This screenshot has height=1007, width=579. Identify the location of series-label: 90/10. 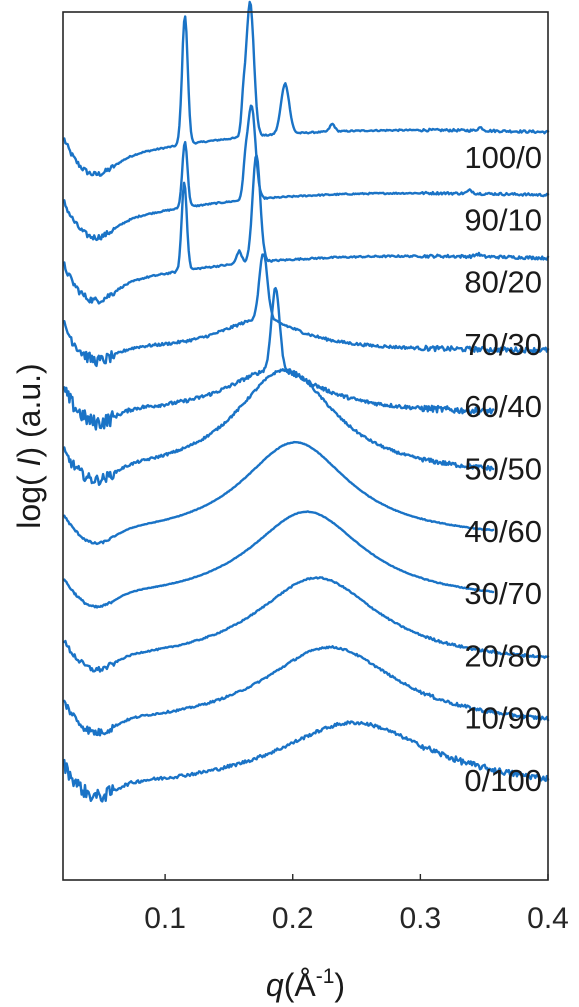
(503, 219).